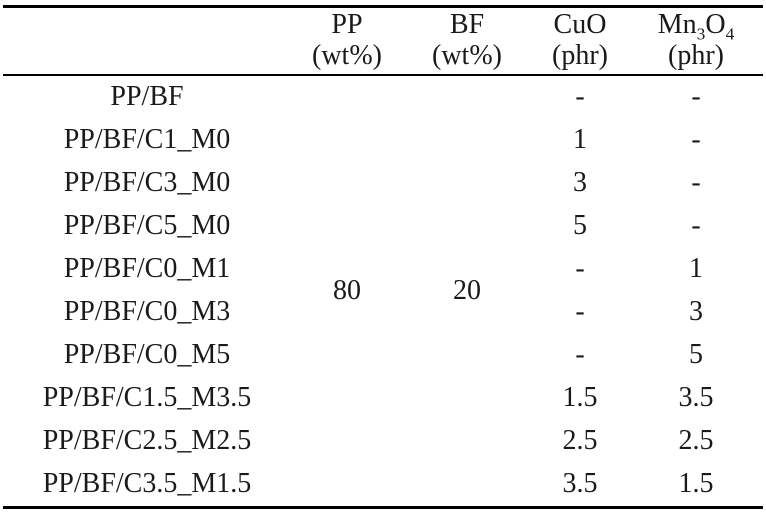 This screenshot has width=766, height=522. What do you see at coordinates (467, 290) in the screenshot?
I see `bf-merged-value: 20` at bounding box center [467, 290].